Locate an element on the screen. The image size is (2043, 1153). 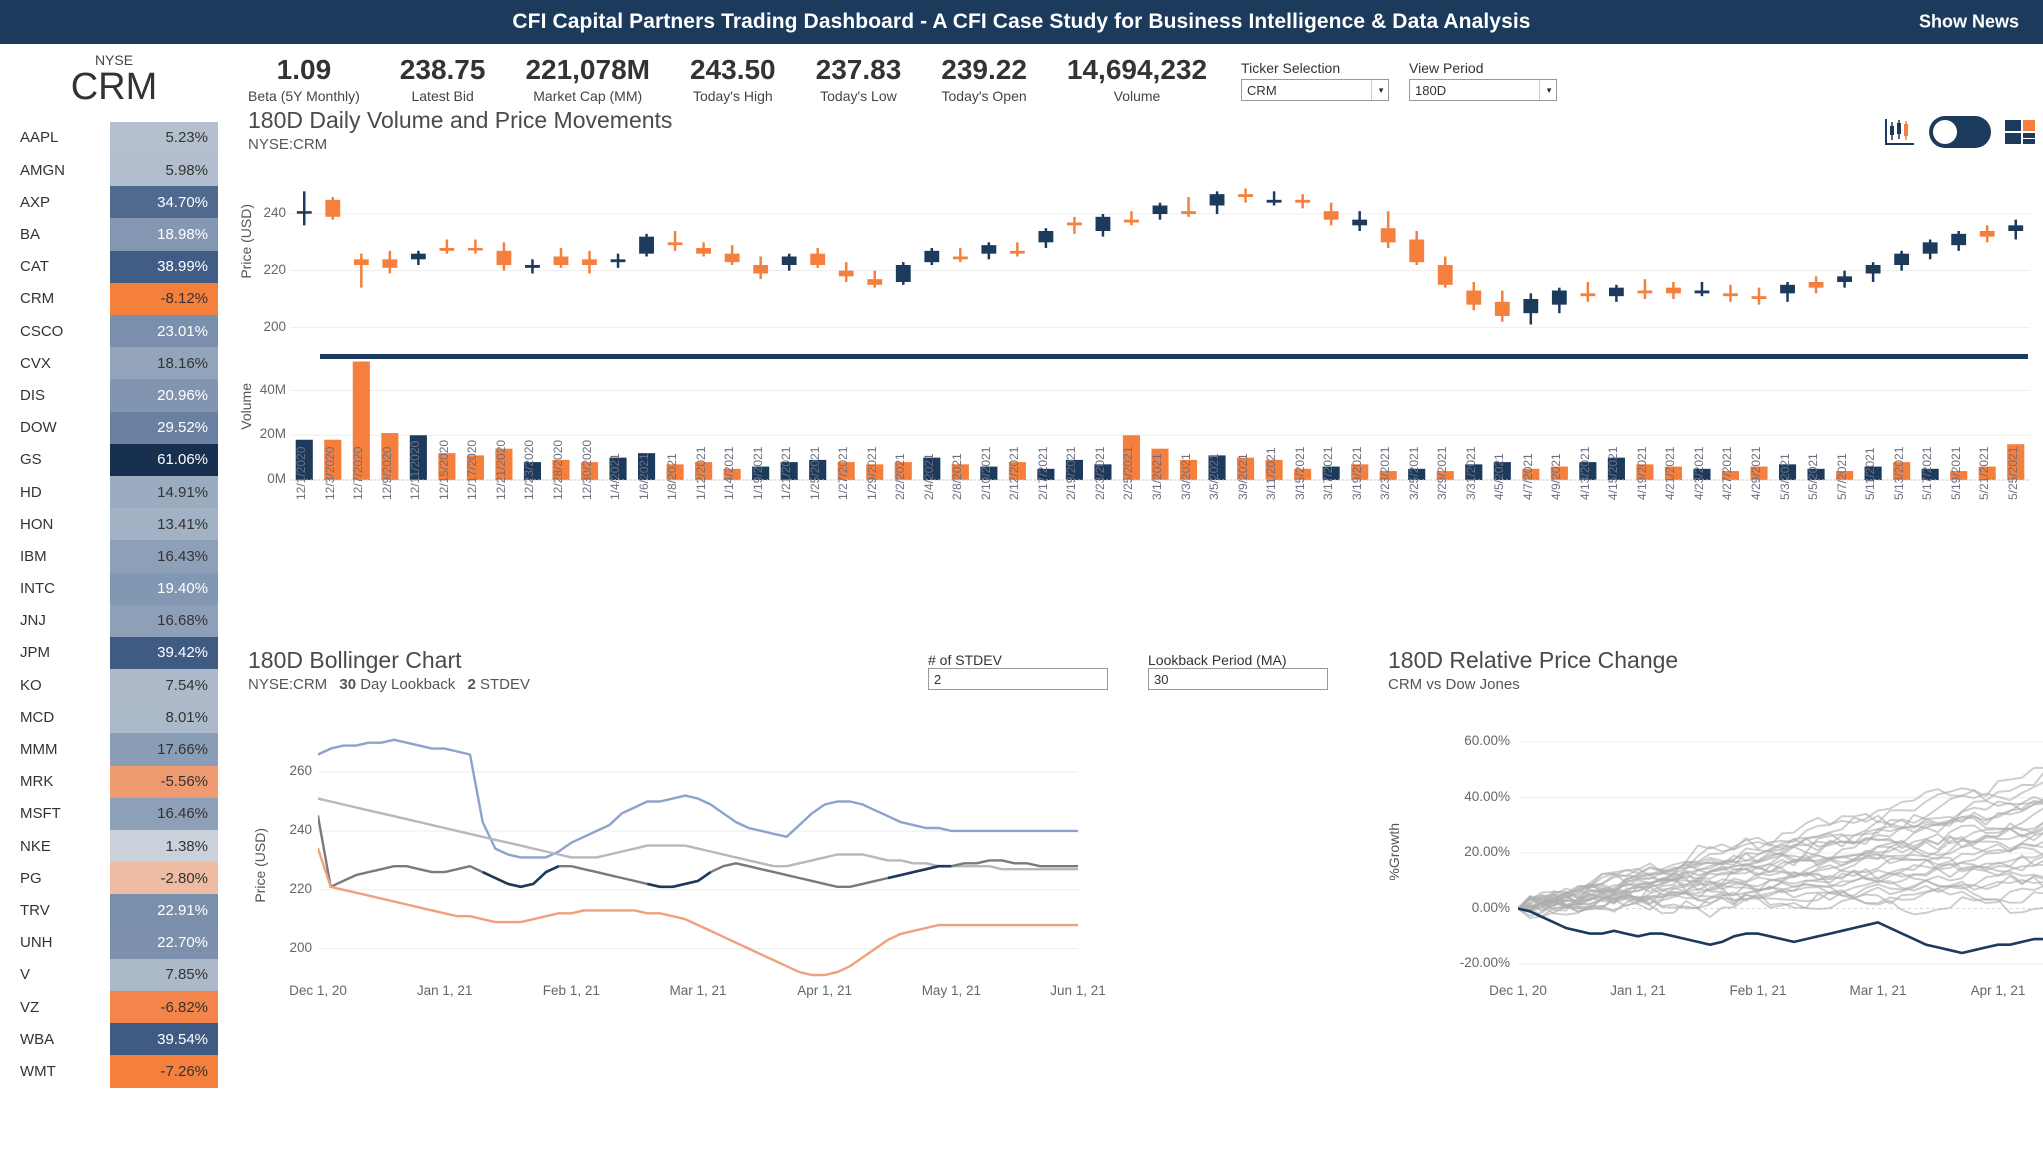
chart-type-toggle is located at coordinates (1960, 132).